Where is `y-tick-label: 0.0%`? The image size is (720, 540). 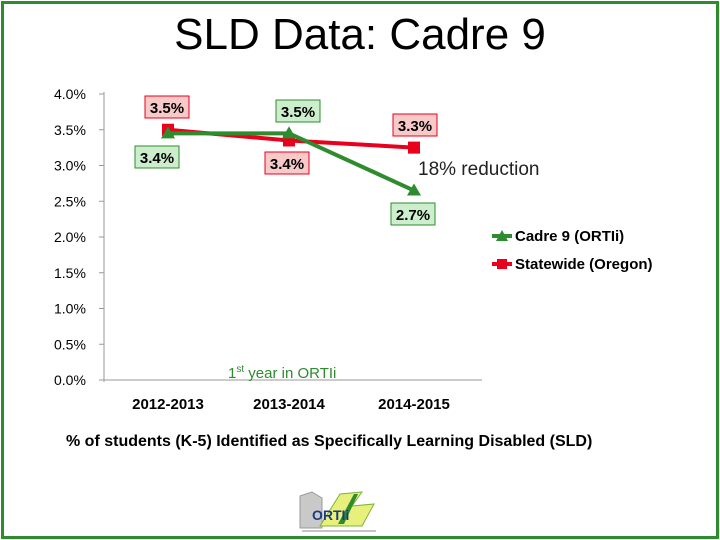
y-tick-label: 0.0% is located at coordinates (70, 380).